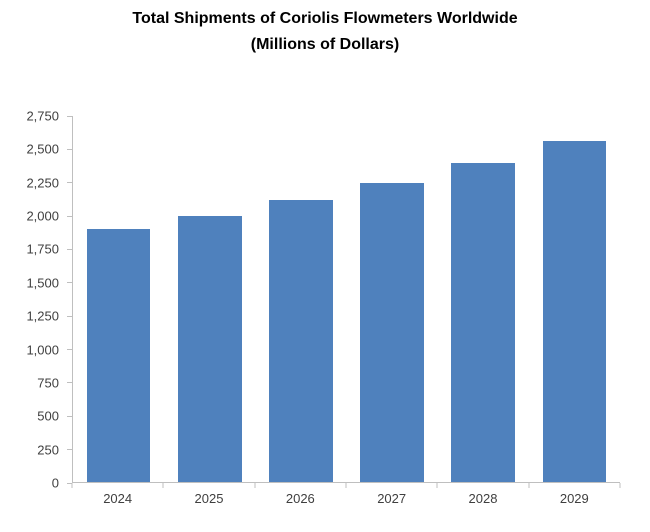 Image resolution: width=650 pixels, height=532 pixels. I want to click on bar-slot-2026, so click(300, 299).